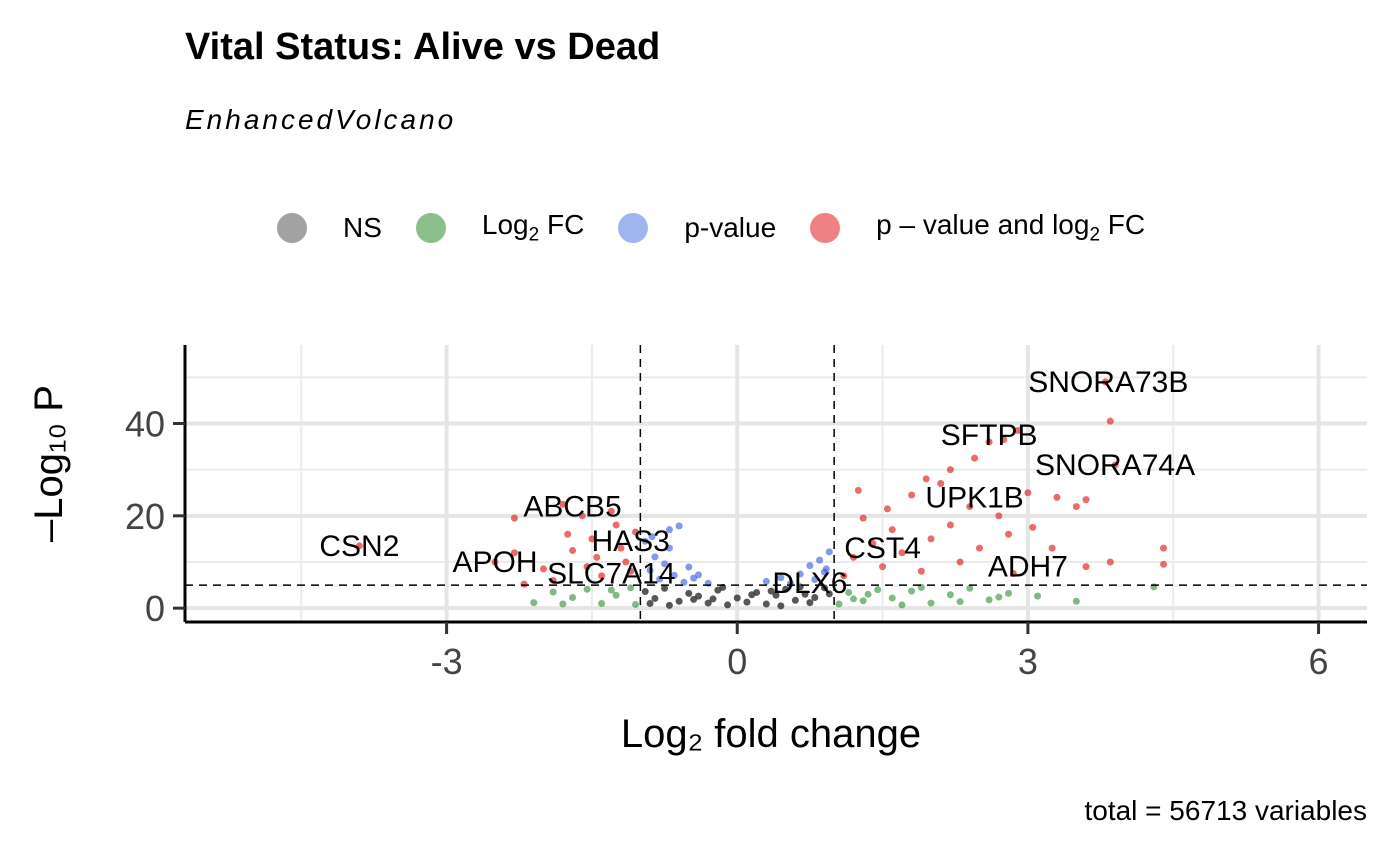 The image size is (1400, 865). What do you see at coordinates (145, 423) in the screenshot?
I see `y-tick-label: 40` at bounding box center [145, 423].